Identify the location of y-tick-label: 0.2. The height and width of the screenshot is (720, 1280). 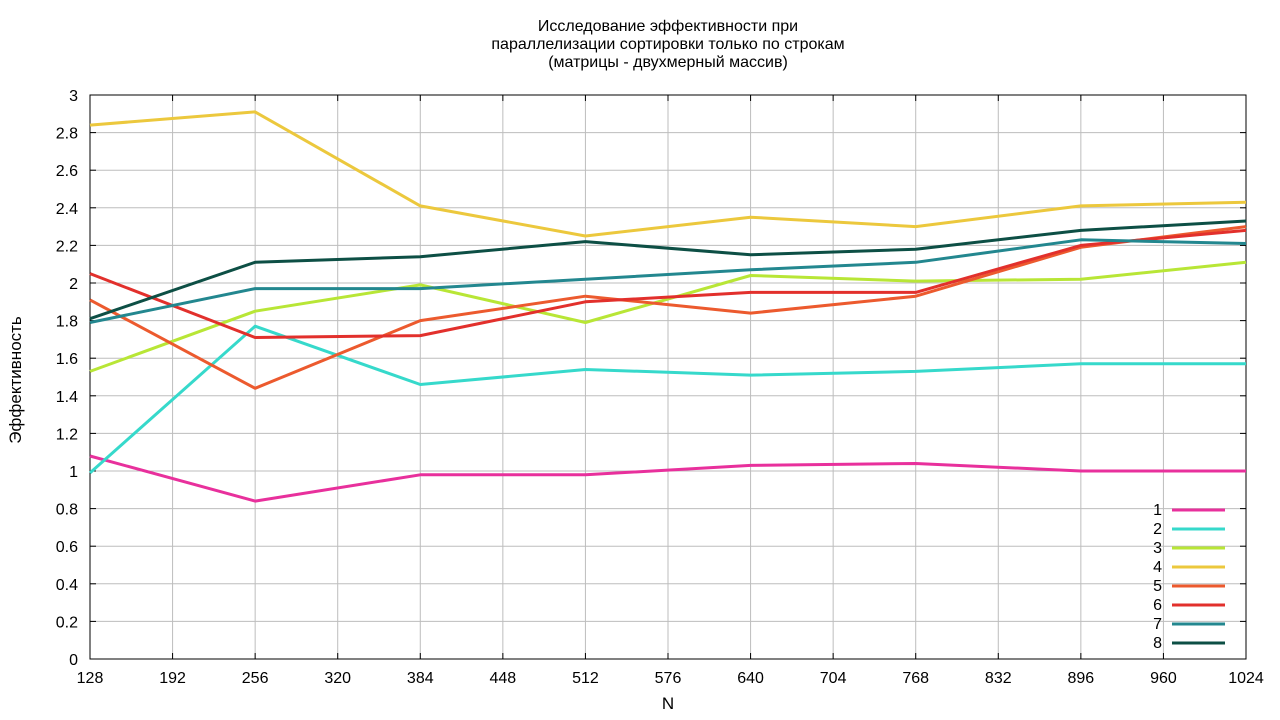
(67, 622).